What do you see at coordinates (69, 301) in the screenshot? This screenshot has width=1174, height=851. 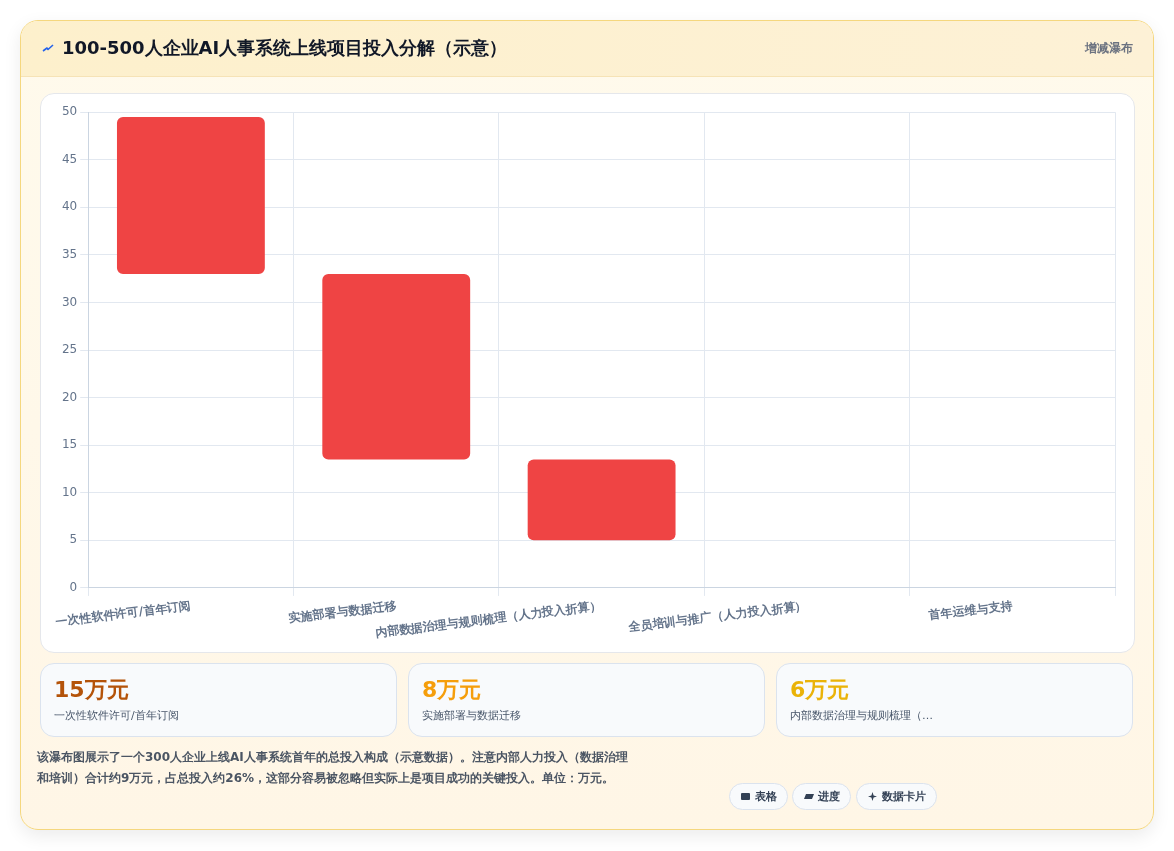 I see `y-tick-label: 30` at bounding box center [69, 301].